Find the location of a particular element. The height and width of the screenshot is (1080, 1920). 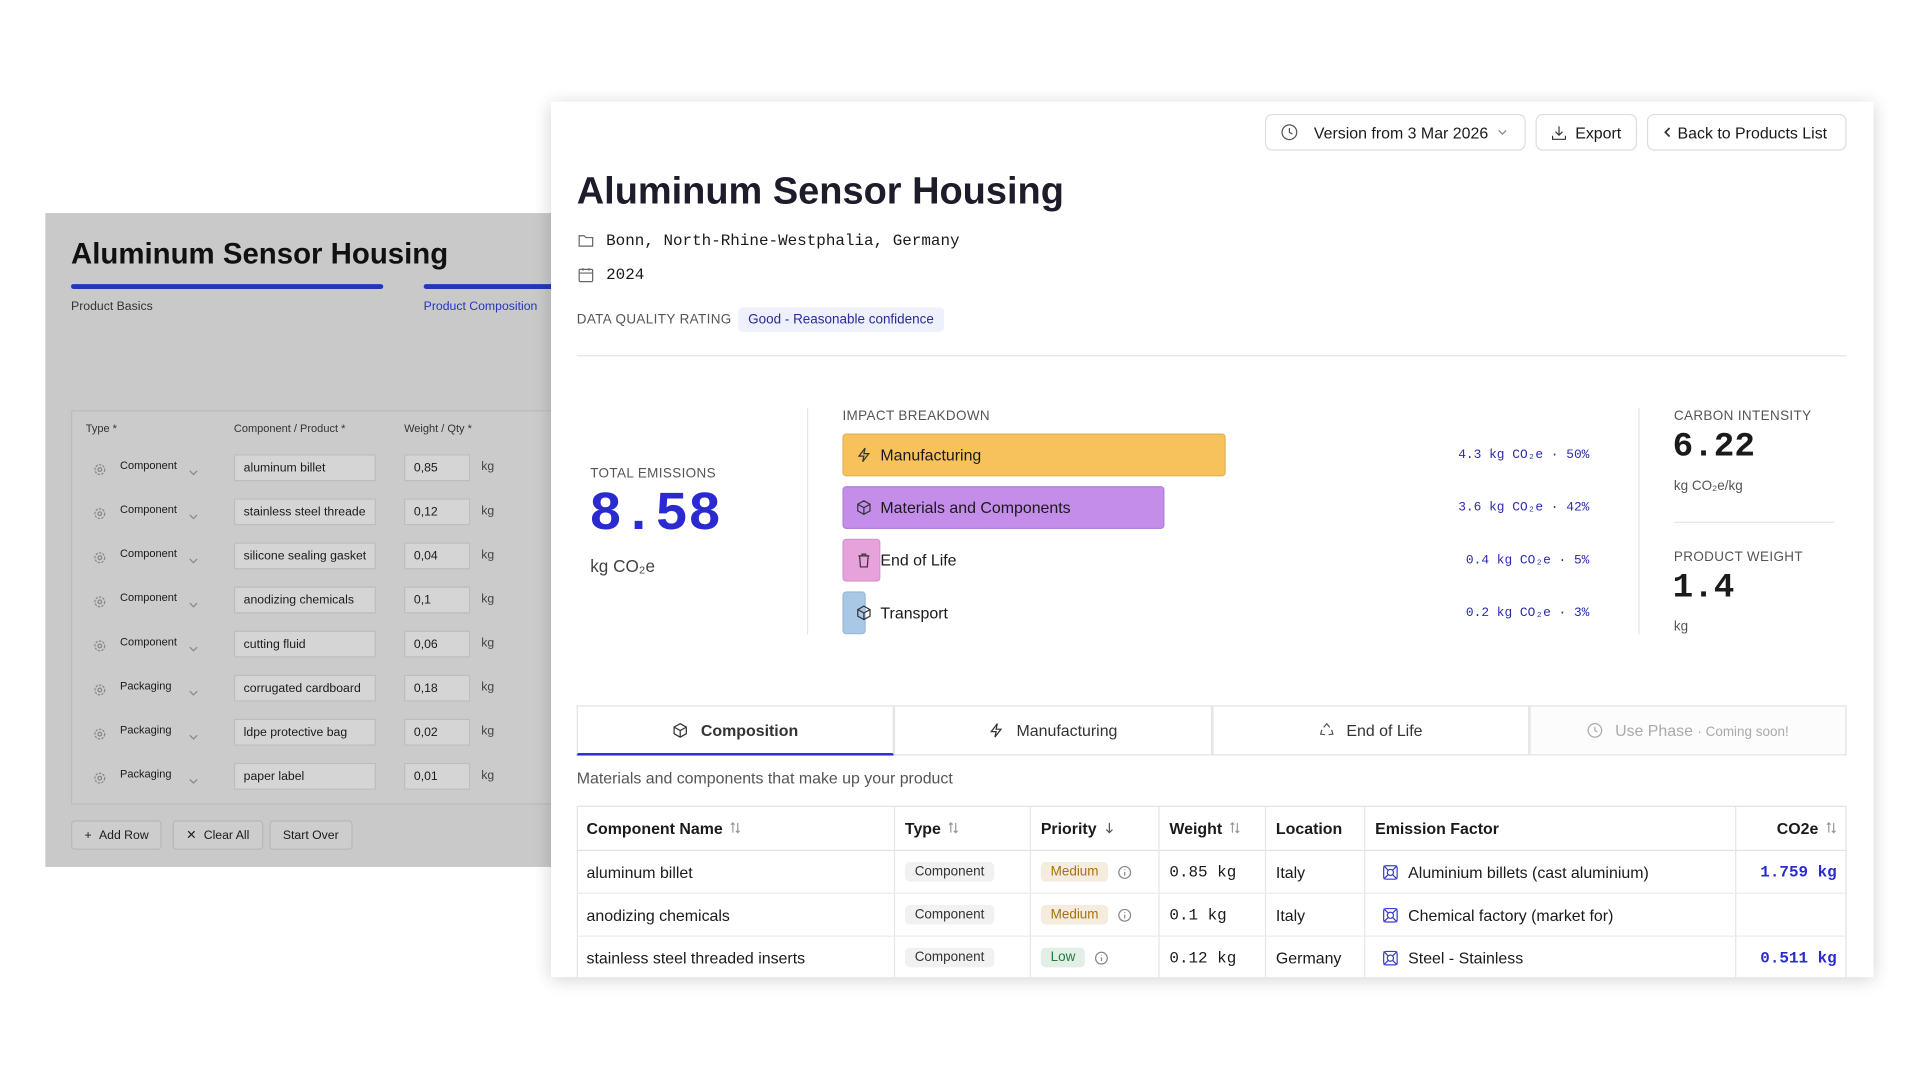

header-text: Emission Factor is located at coordinates (1437, 827).